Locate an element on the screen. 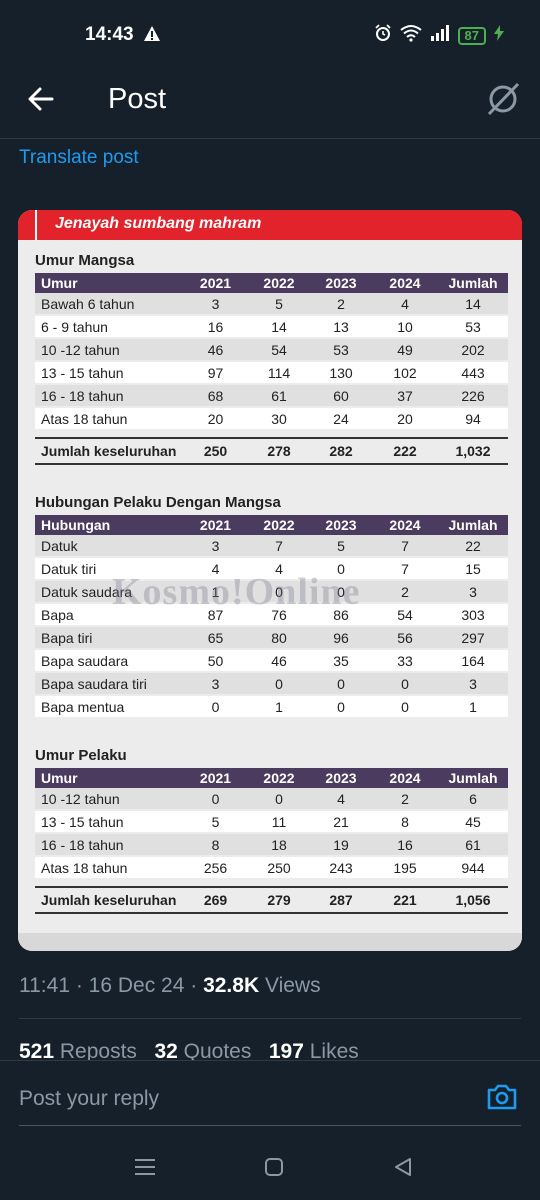 This screenshot has width=540, height=1200. table-cell: 14 is located at coordinates (473, 304).